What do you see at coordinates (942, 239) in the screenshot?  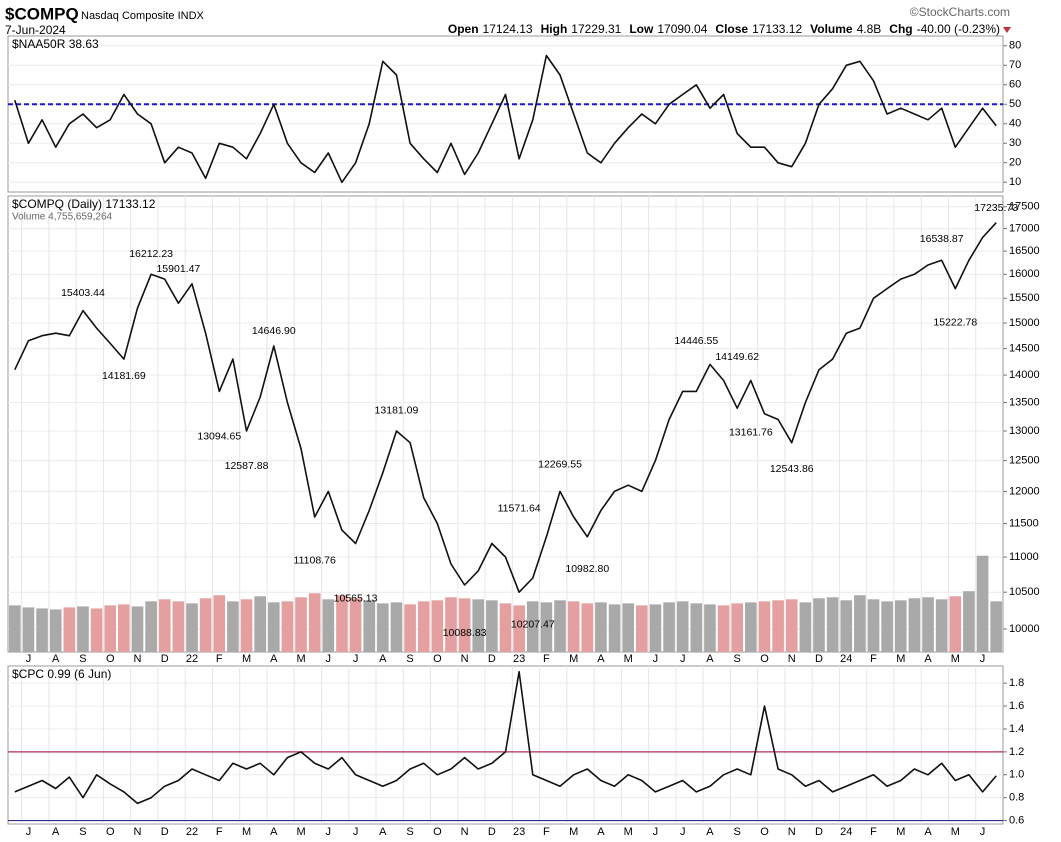 I see `price-annotation: 16538.87` at bounding box center [942, 239].